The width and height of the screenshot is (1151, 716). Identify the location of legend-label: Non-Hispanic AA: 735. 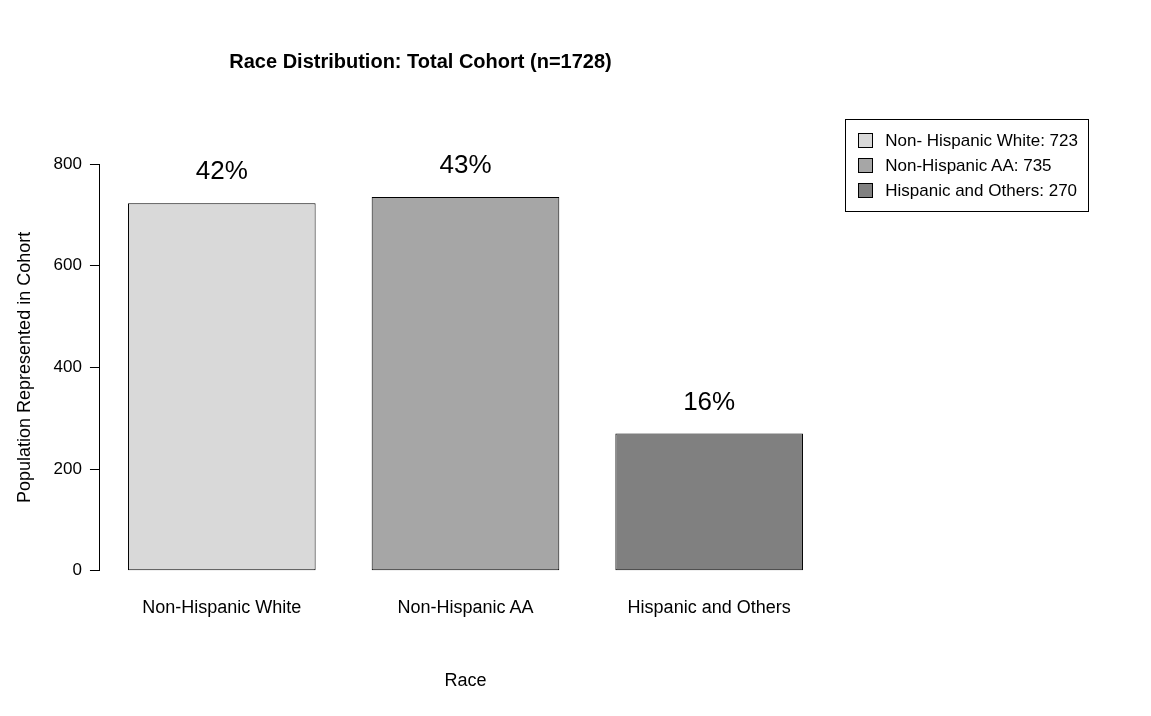
(968, 165).